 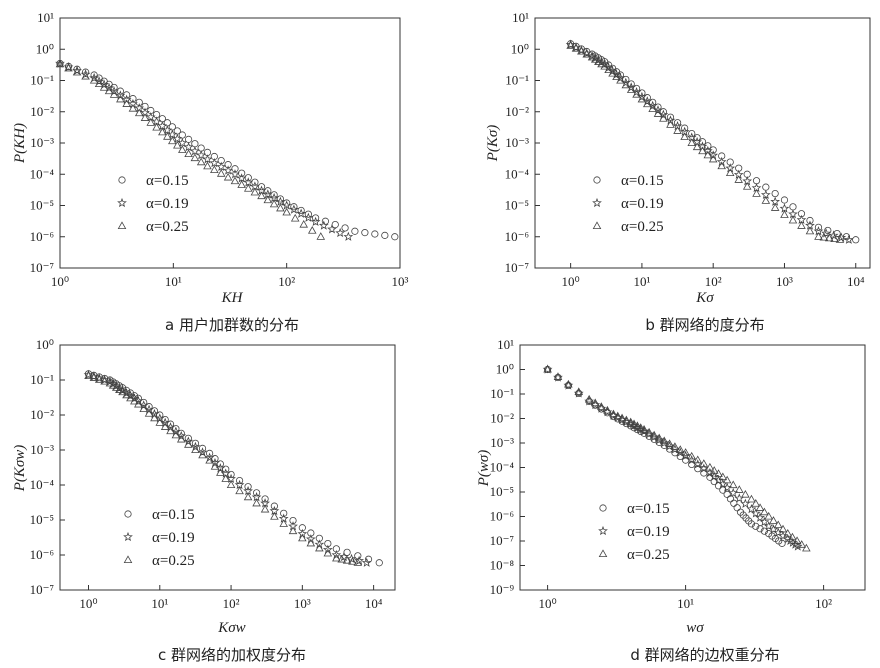 I want to click on y-axis-label: P(Kσw), so click(x=20, y=469).